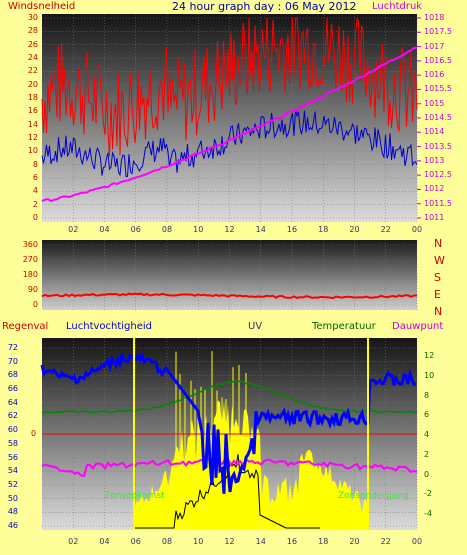 The width and height of the screenshot is (467, 555). Describe the element at coordinates (35, 191) in the screenshot. I see `wind-speed-tick: 4` at that location.